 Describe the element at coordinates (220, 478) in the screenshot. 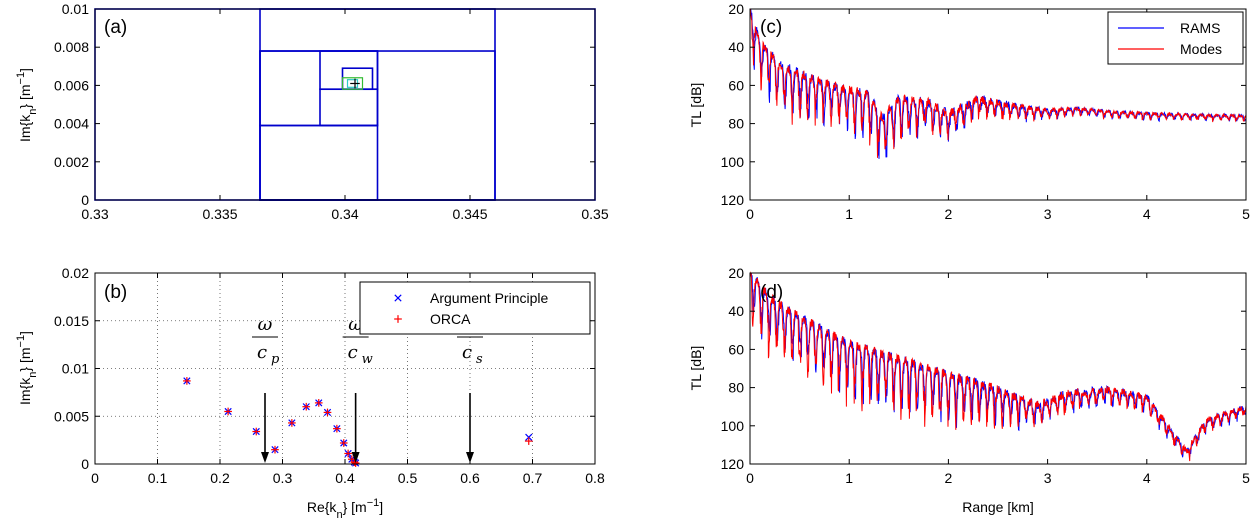

I see `x-tick-label: 0.2` at that location.